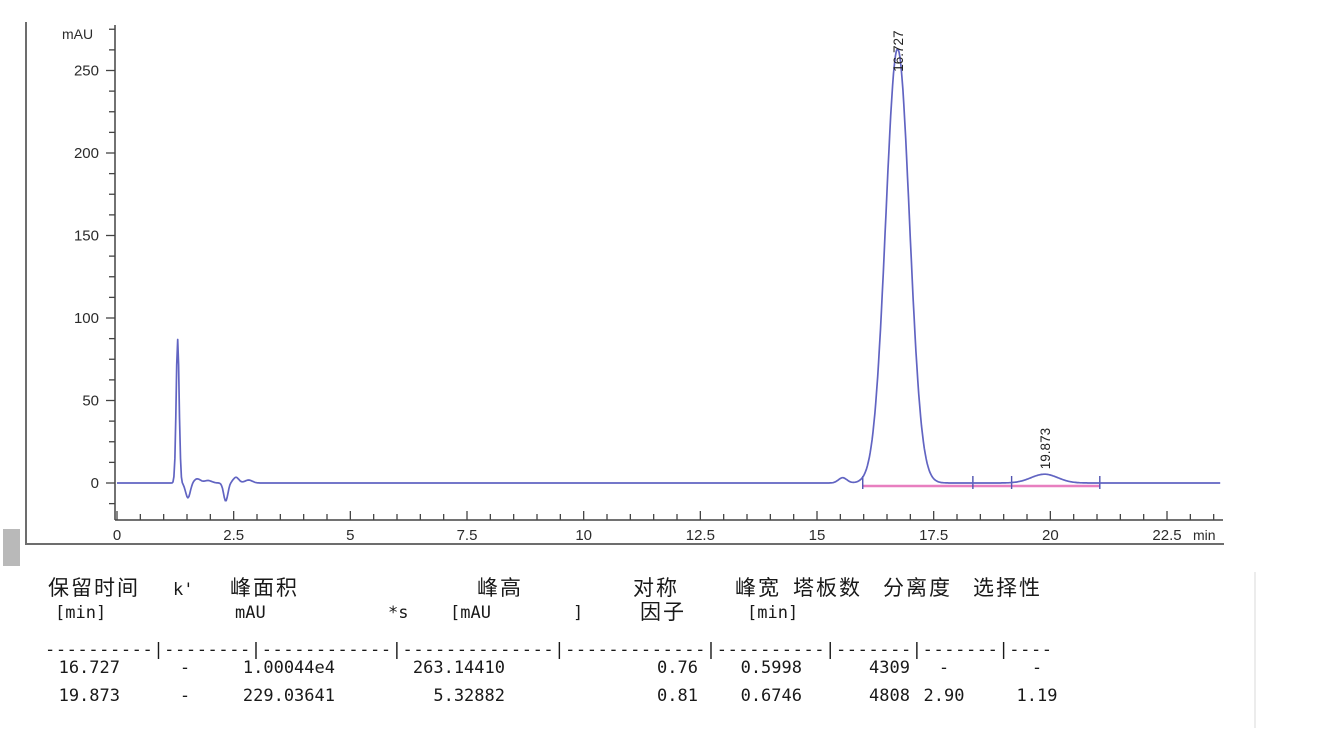 The width and height of the screenshot is (1332, 736). What do you see at coordinates (889, 668) in the screenshot?
I see `cell-plates: 4309` at bounding box center [889, 668].